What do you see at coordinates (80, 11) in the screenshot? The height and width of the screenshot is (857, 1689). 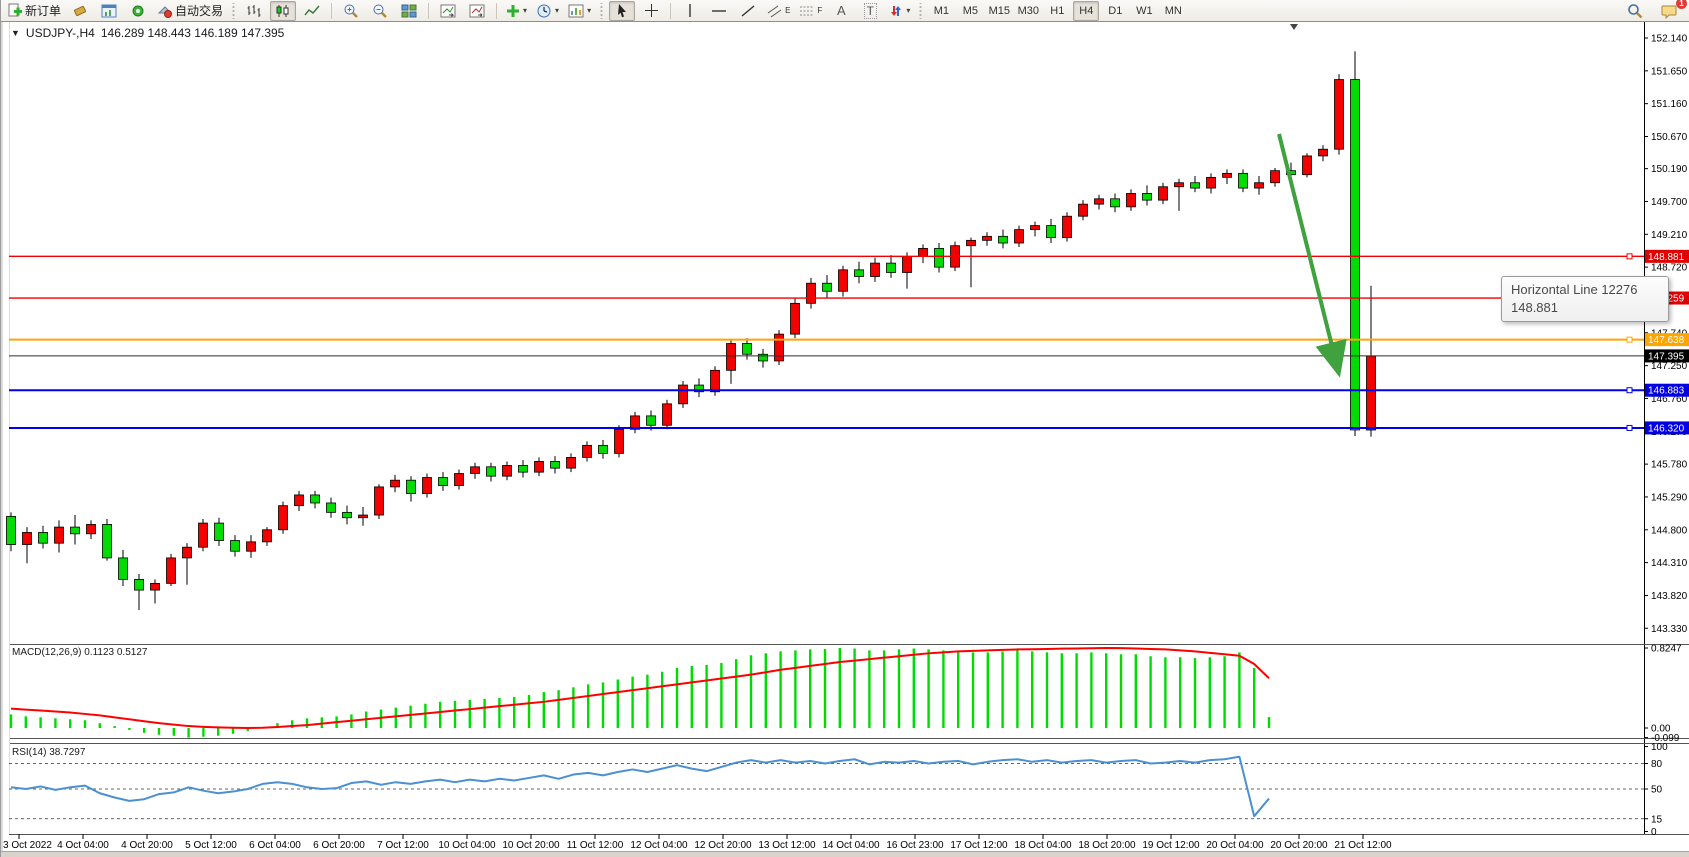 I see `styles-button` at bounding box center [80, 11].